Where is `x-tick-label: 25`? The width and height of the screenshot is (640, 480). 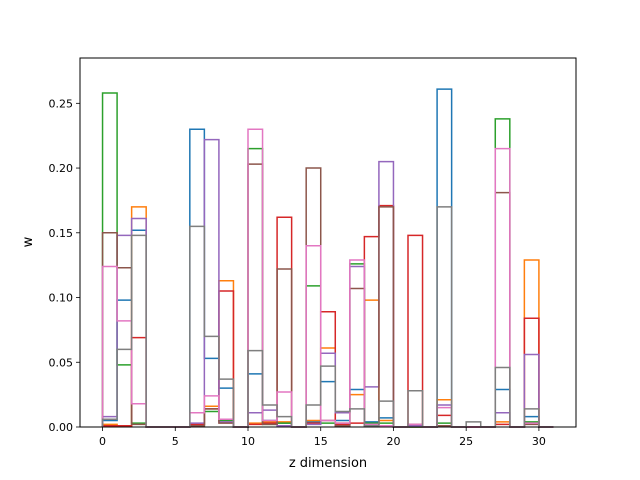
x-tick-label: 25 is located at coordinates (466, 441).